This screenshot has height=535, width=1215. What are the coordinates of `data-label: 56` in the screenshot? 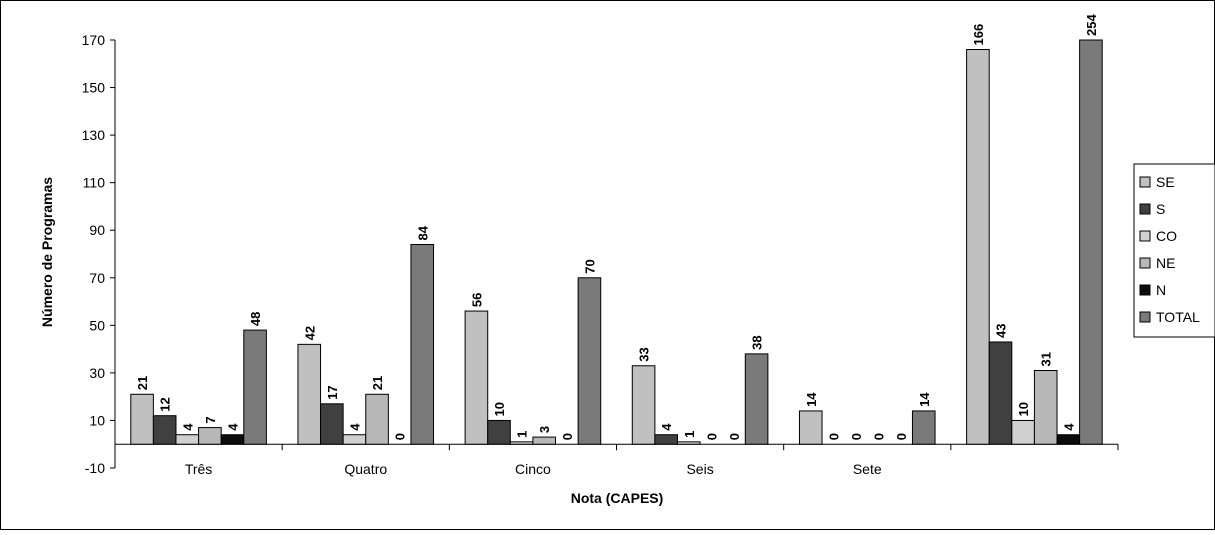 It's located at (476, 300).